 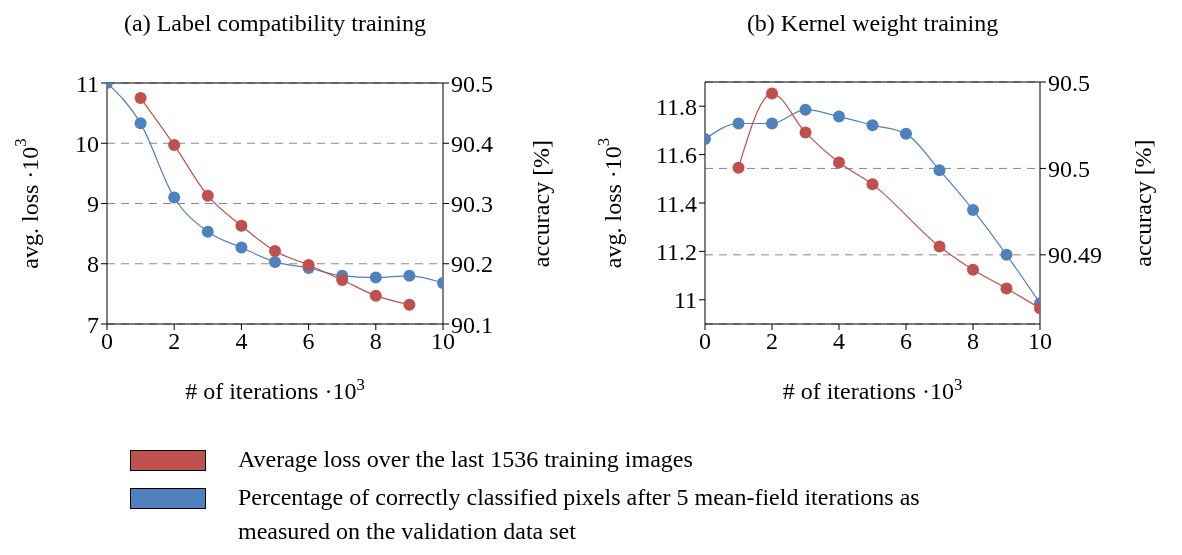 I want to click on y-tick-label: 9, so click(x=93, y=204).